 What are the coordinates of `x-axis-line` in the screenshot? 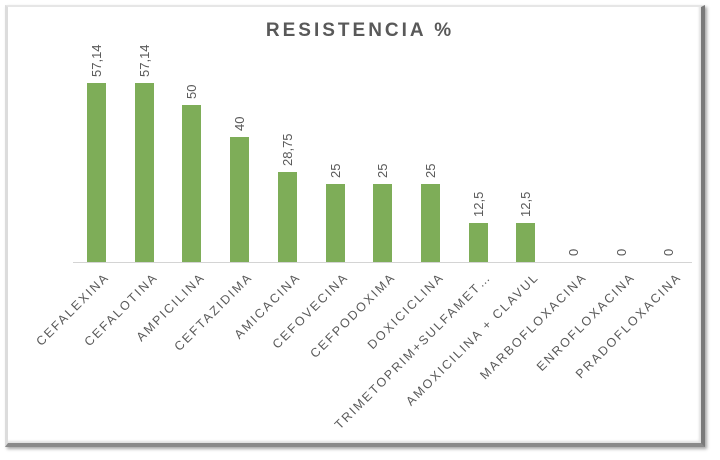 It's located at (382, 262).